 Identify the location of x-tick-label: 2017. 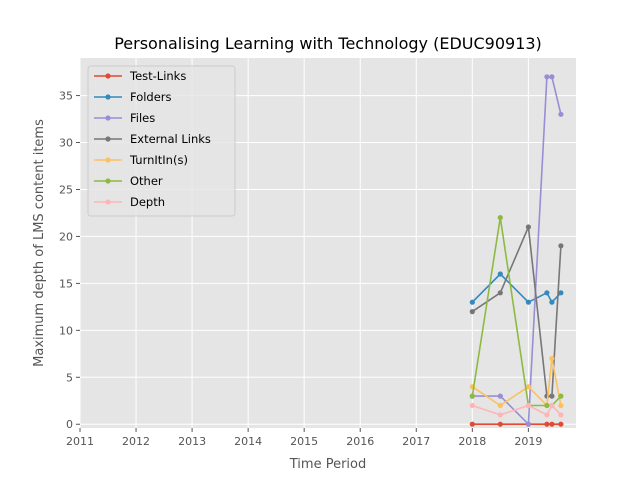
(416, 441).